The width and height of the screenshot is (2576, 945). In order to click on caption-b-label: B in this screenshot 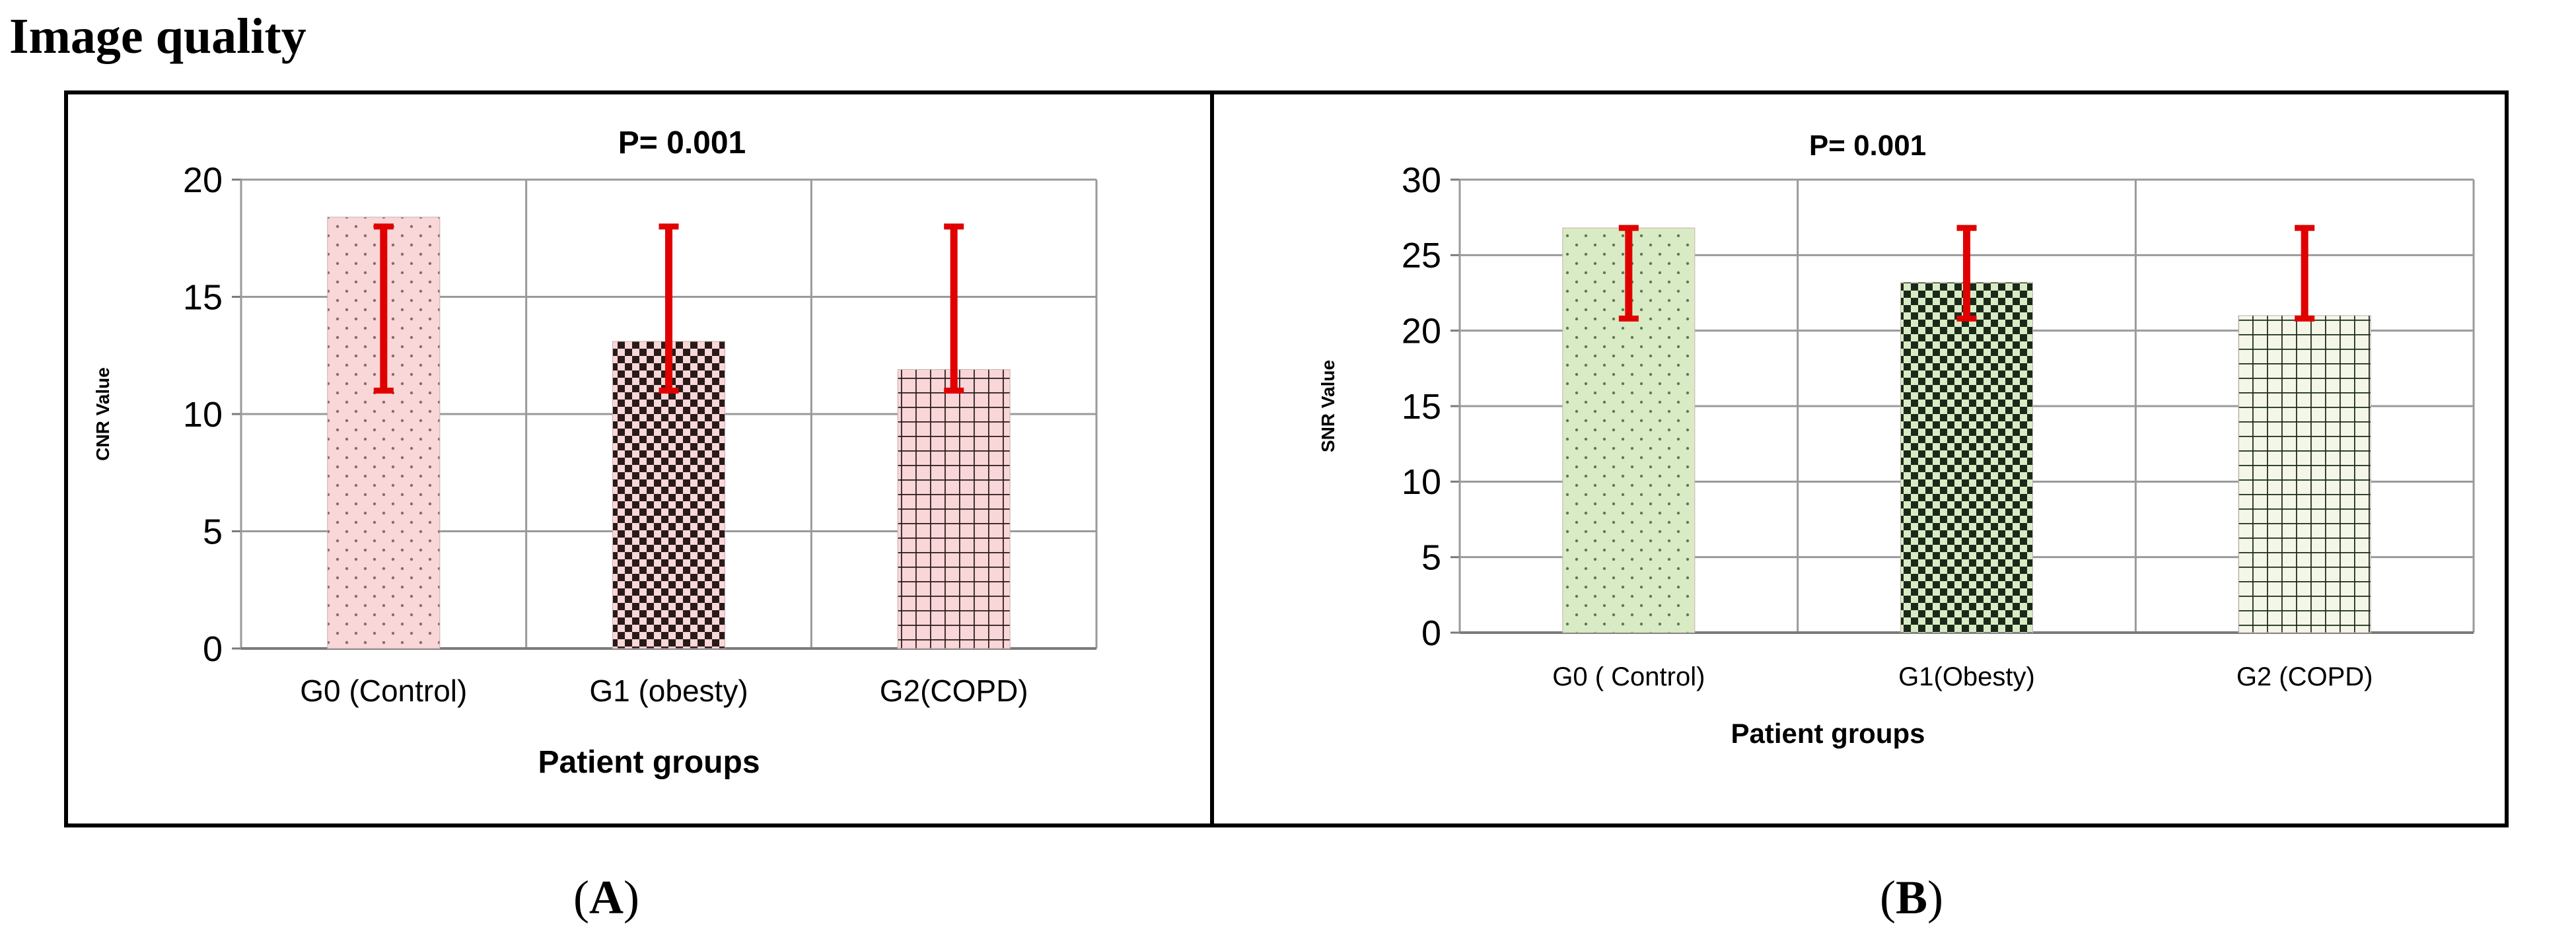, I will do `click(1912, 897)`.